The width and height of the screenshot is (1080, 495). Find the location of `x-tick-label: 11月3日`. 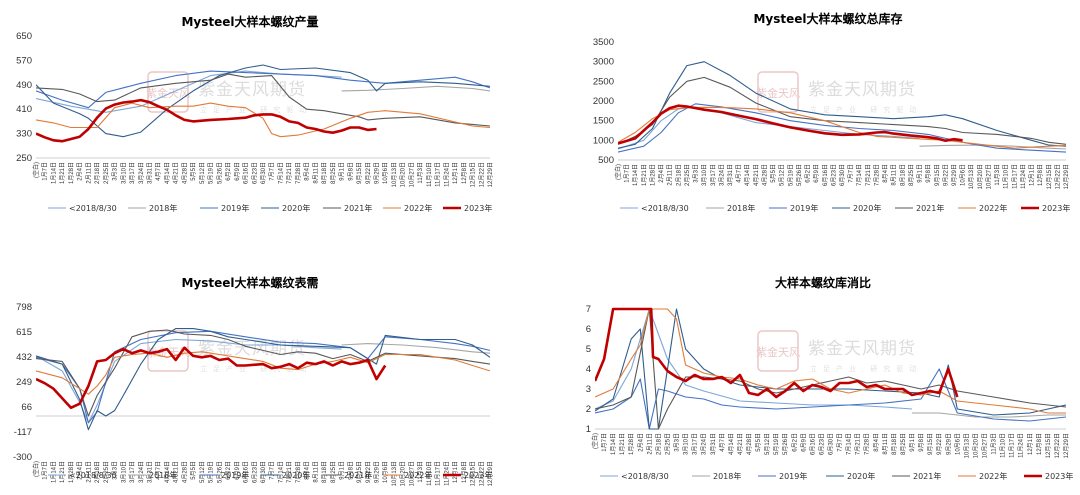

x-tick-label: 11月3日 is located at coordinates (994, 444).